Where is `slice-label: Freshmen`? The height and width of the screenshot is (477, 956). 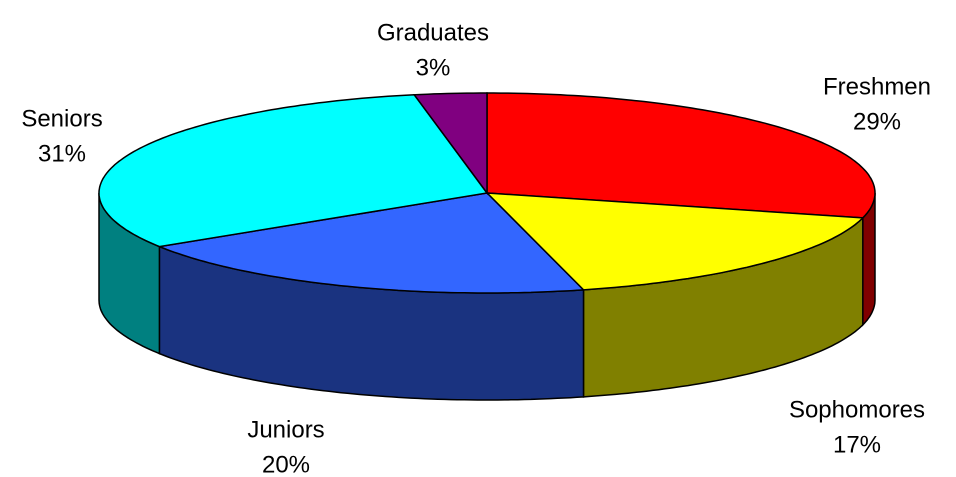
slice-label: Freshmen is located at coordinates (877, 86).